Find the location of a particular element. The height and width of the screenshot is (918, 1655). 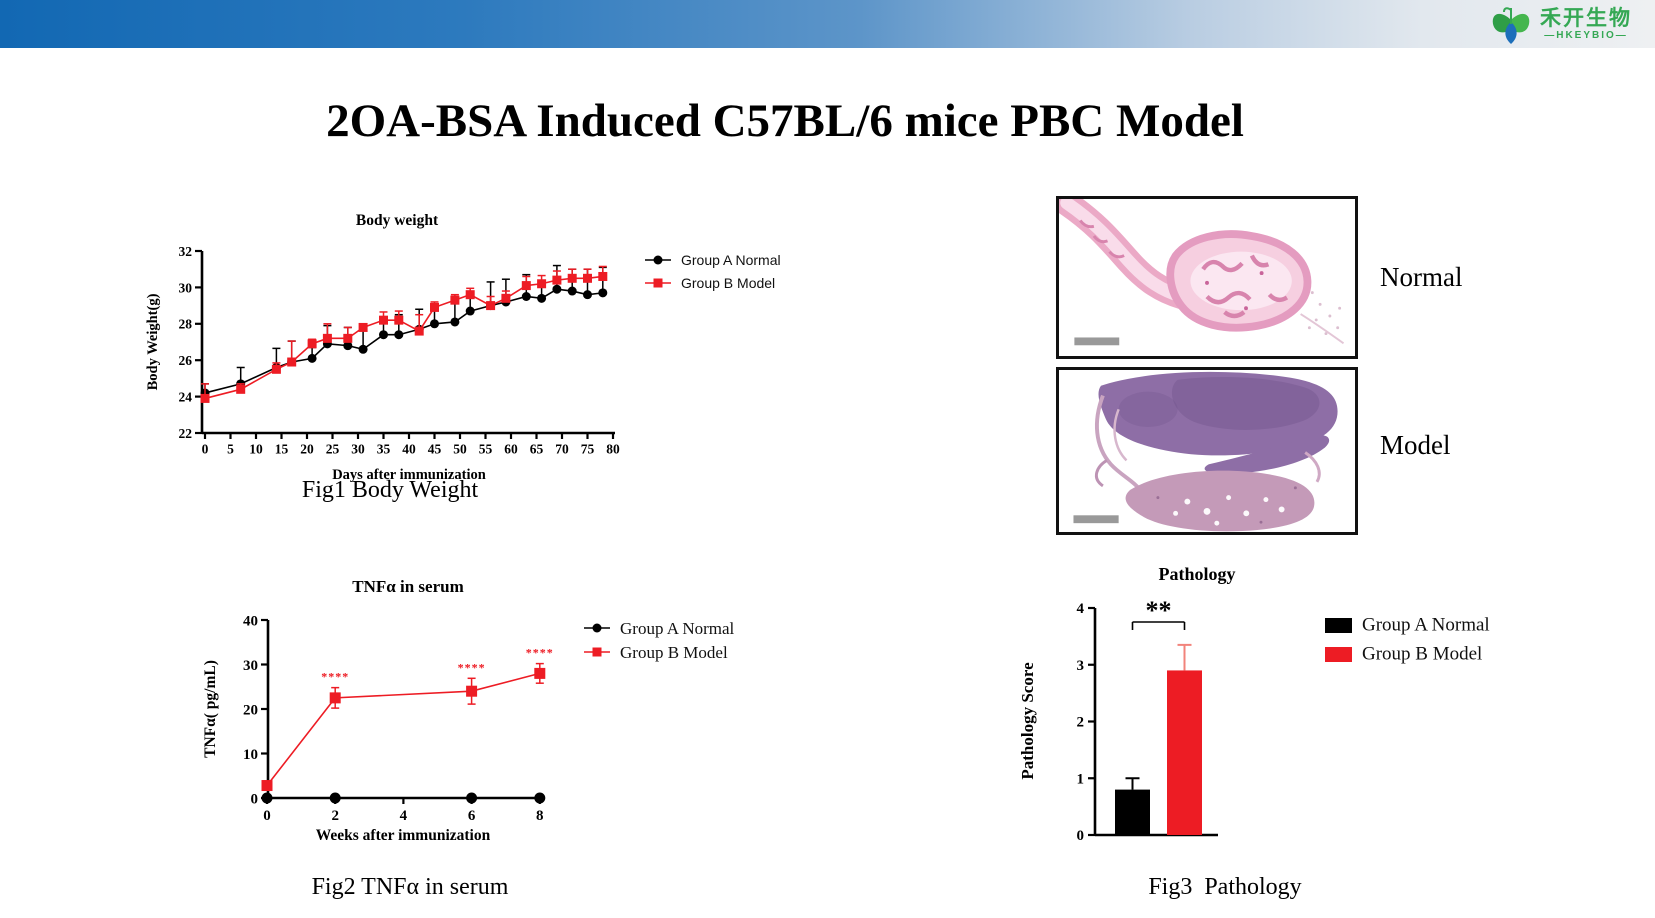

svg-text: 5 is located at coordinates (230, 449).